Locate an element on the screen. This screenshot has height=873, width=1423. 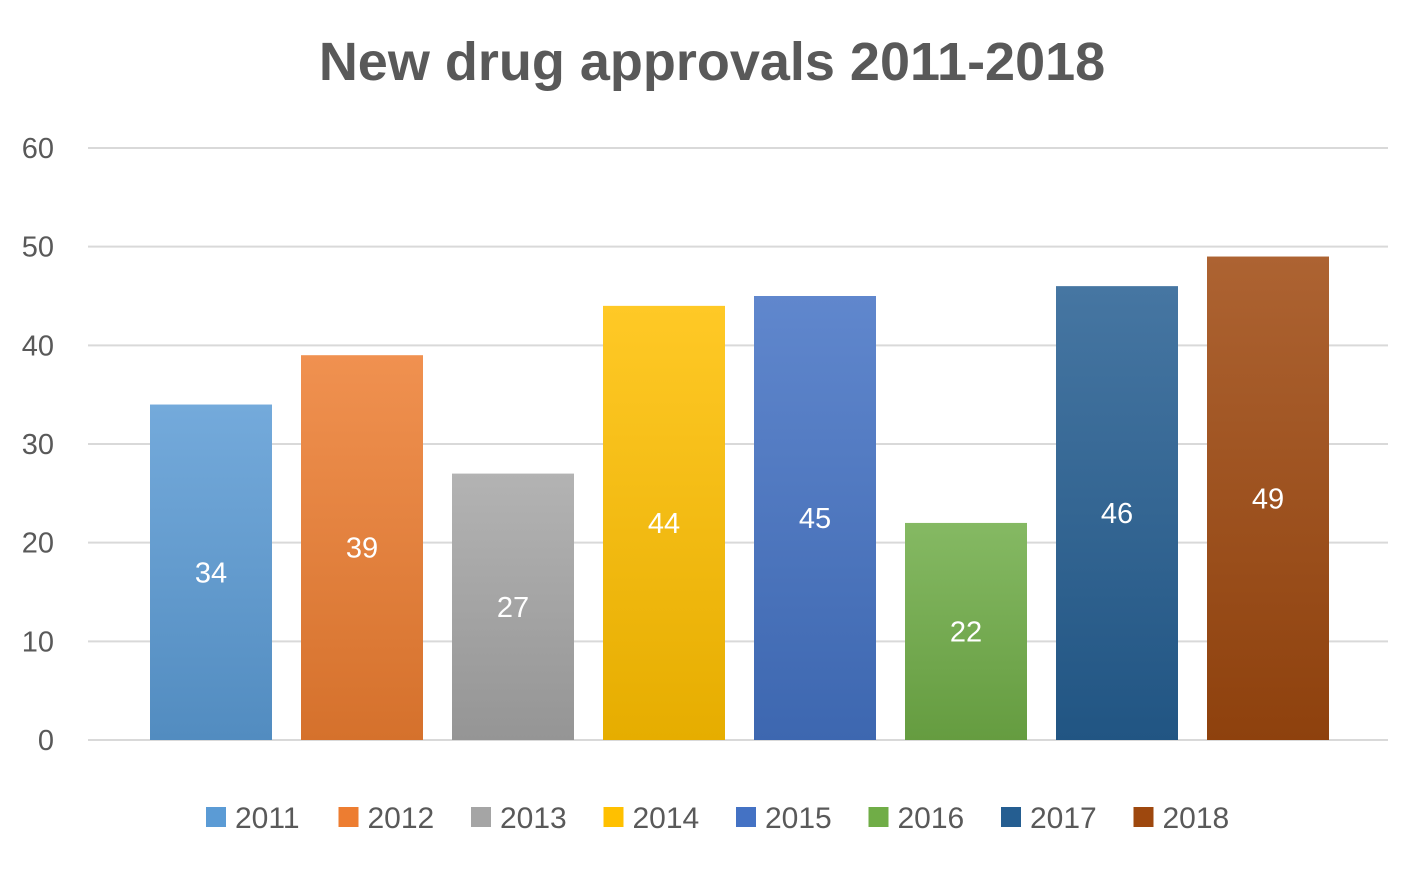
data-label-2015: 45 is located at coordinates (815, 519).